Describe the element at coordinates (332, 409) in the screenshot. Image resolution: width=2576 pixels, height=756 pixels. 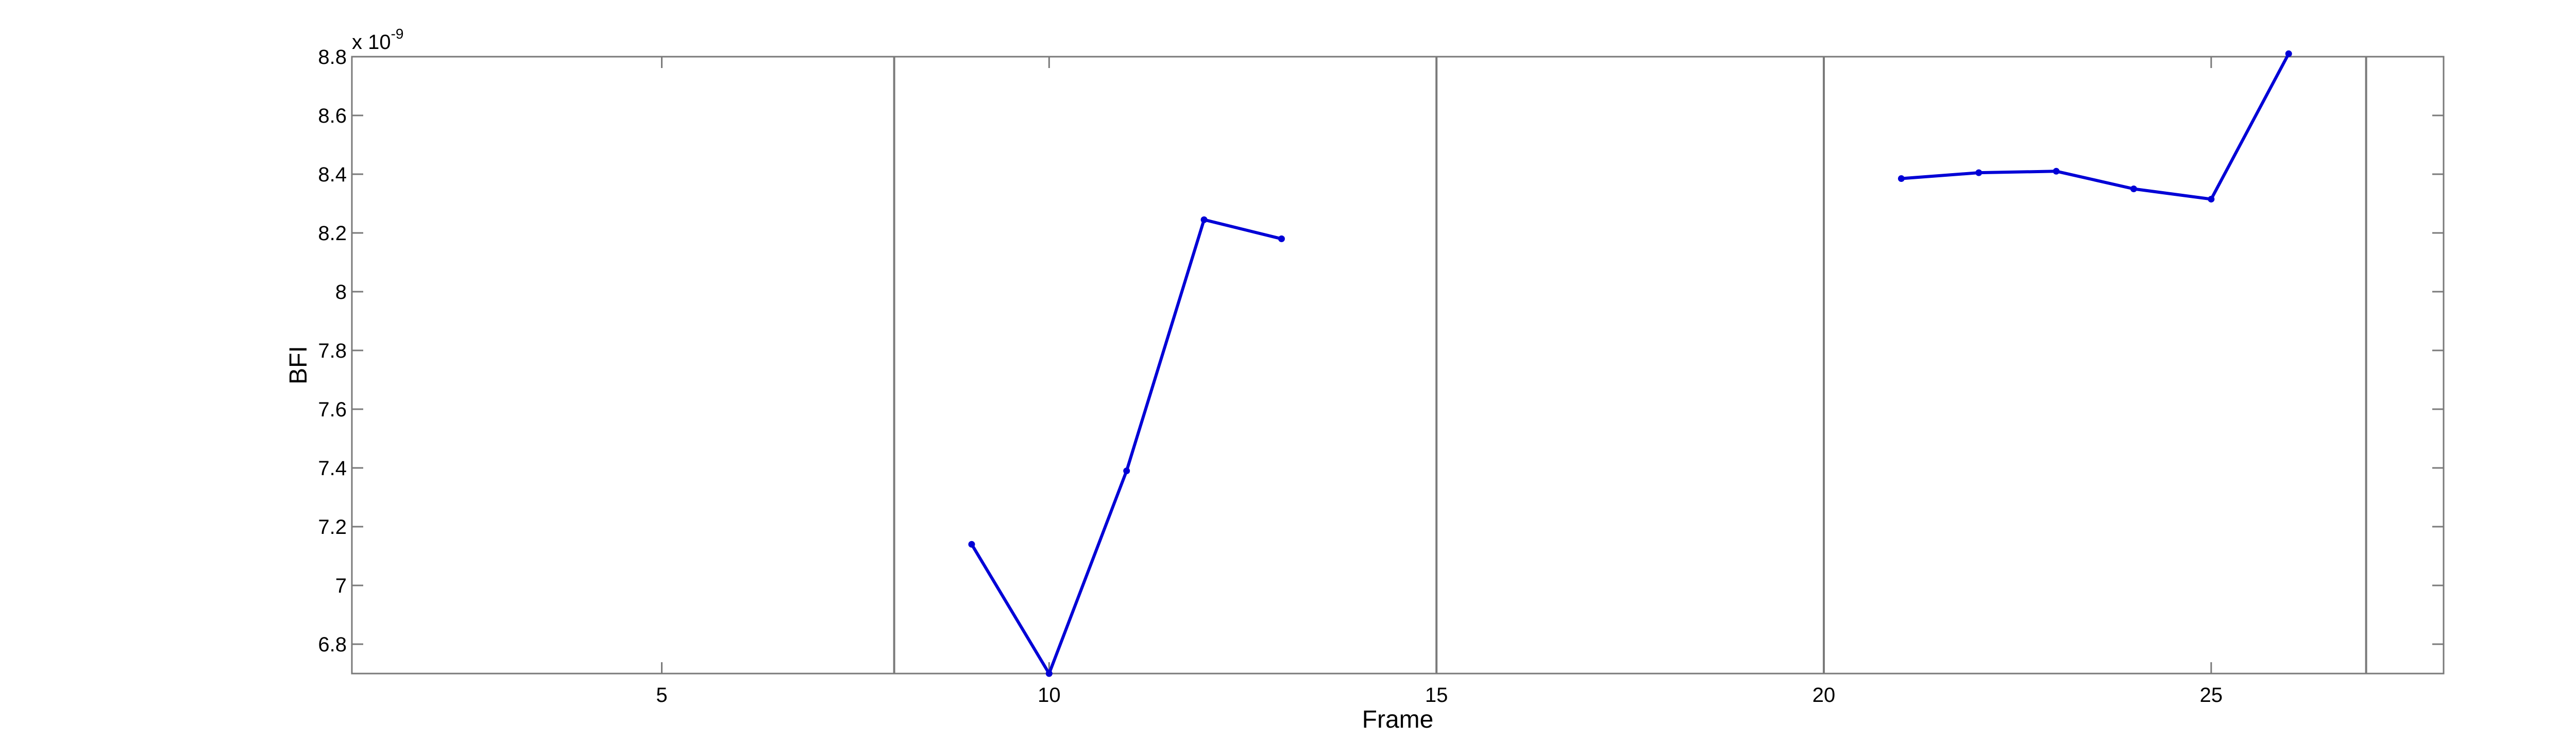
I see `y-tick-label: 7.6` at that location.